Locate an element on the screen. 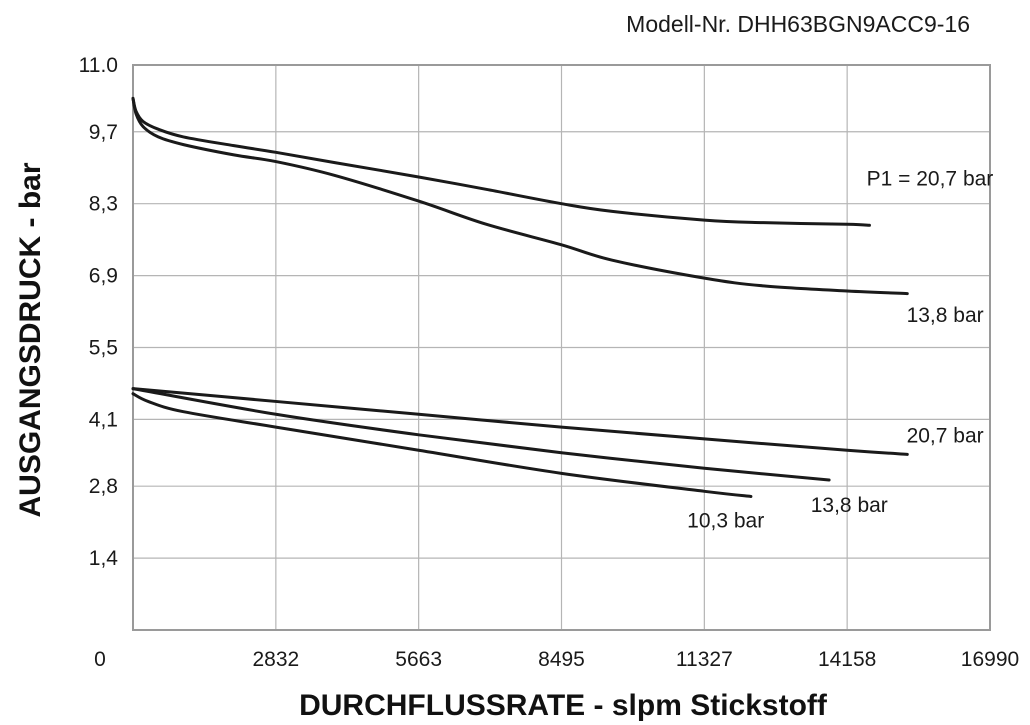 Image resolution: width=1030 pixels, height=725 pixels. y-tick-label: 4,1 is located at coordinates (103, 419).